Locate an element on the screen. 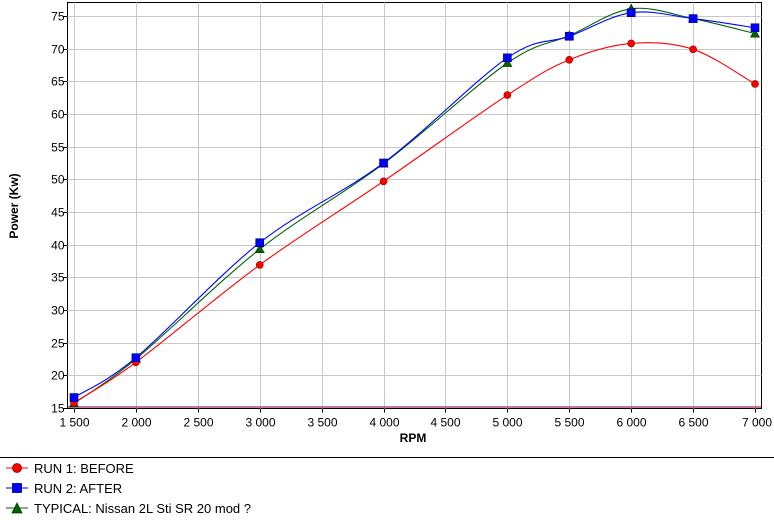 This screenshot has height=520, width=774. y-tick-label: 65 is located at coordinates (58, 82).